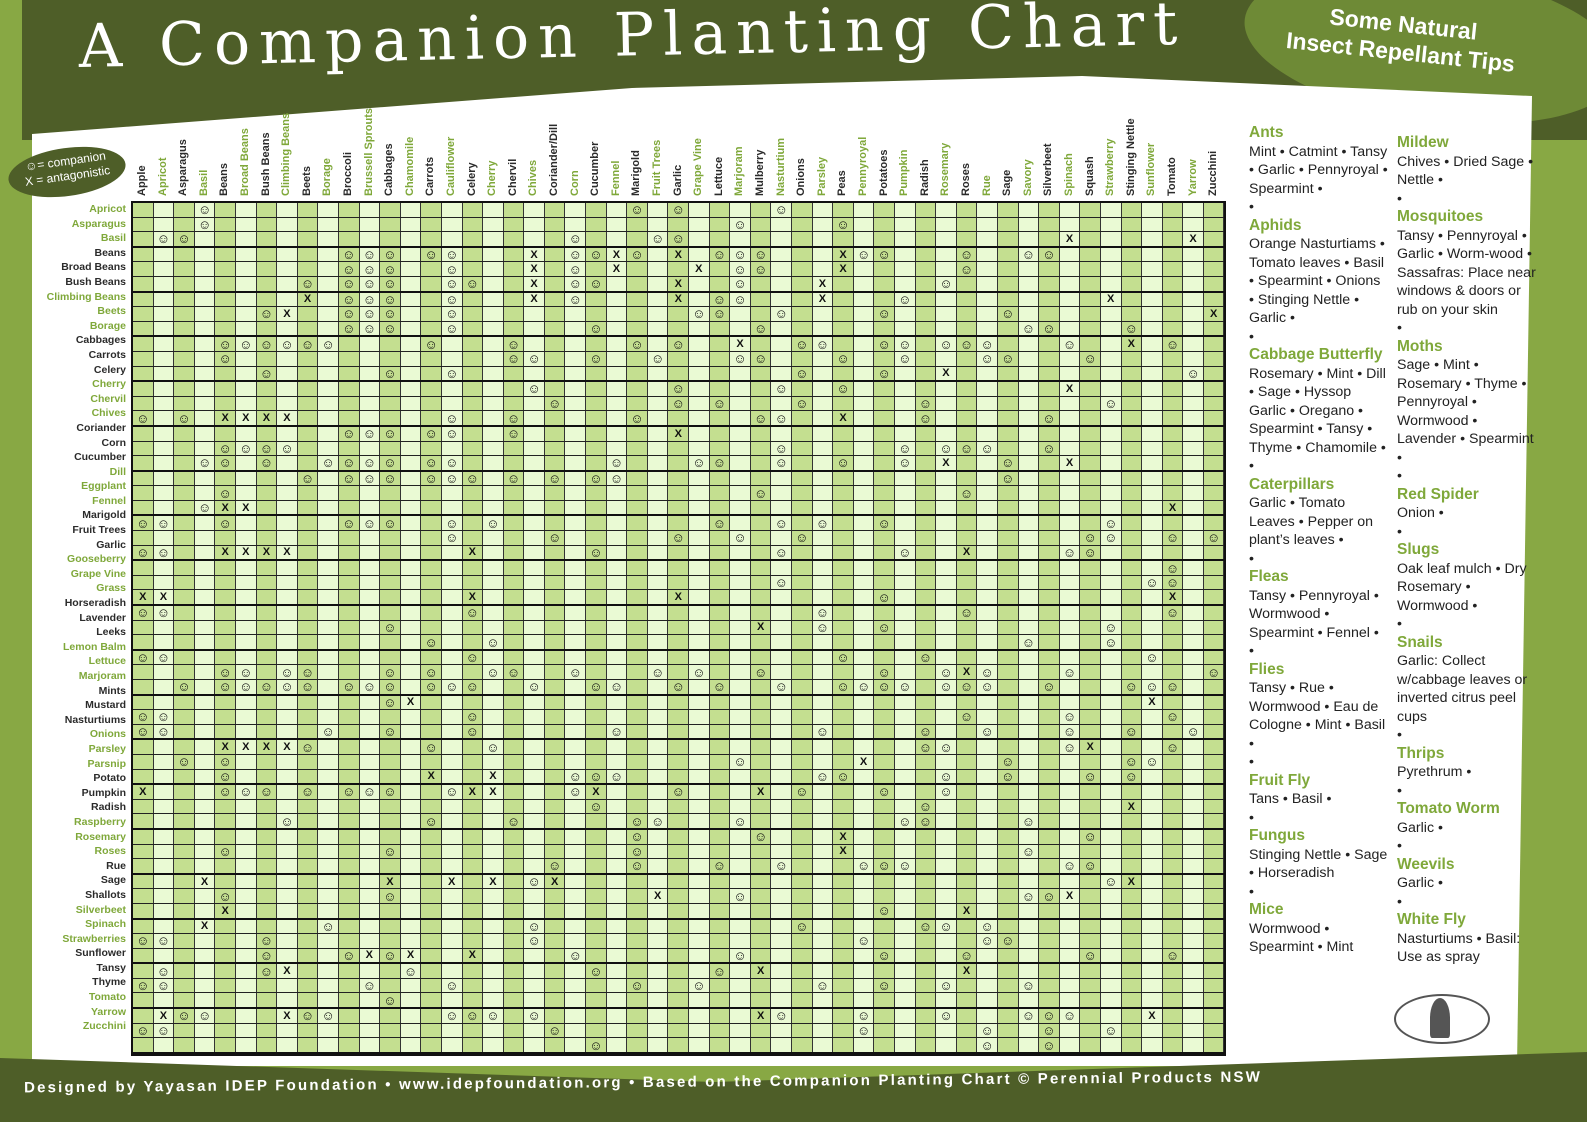 Image resolution: width=1587 pixels, height=1122 pixels. I want to click on row-label: Fruit Trees, so click(99, 530).